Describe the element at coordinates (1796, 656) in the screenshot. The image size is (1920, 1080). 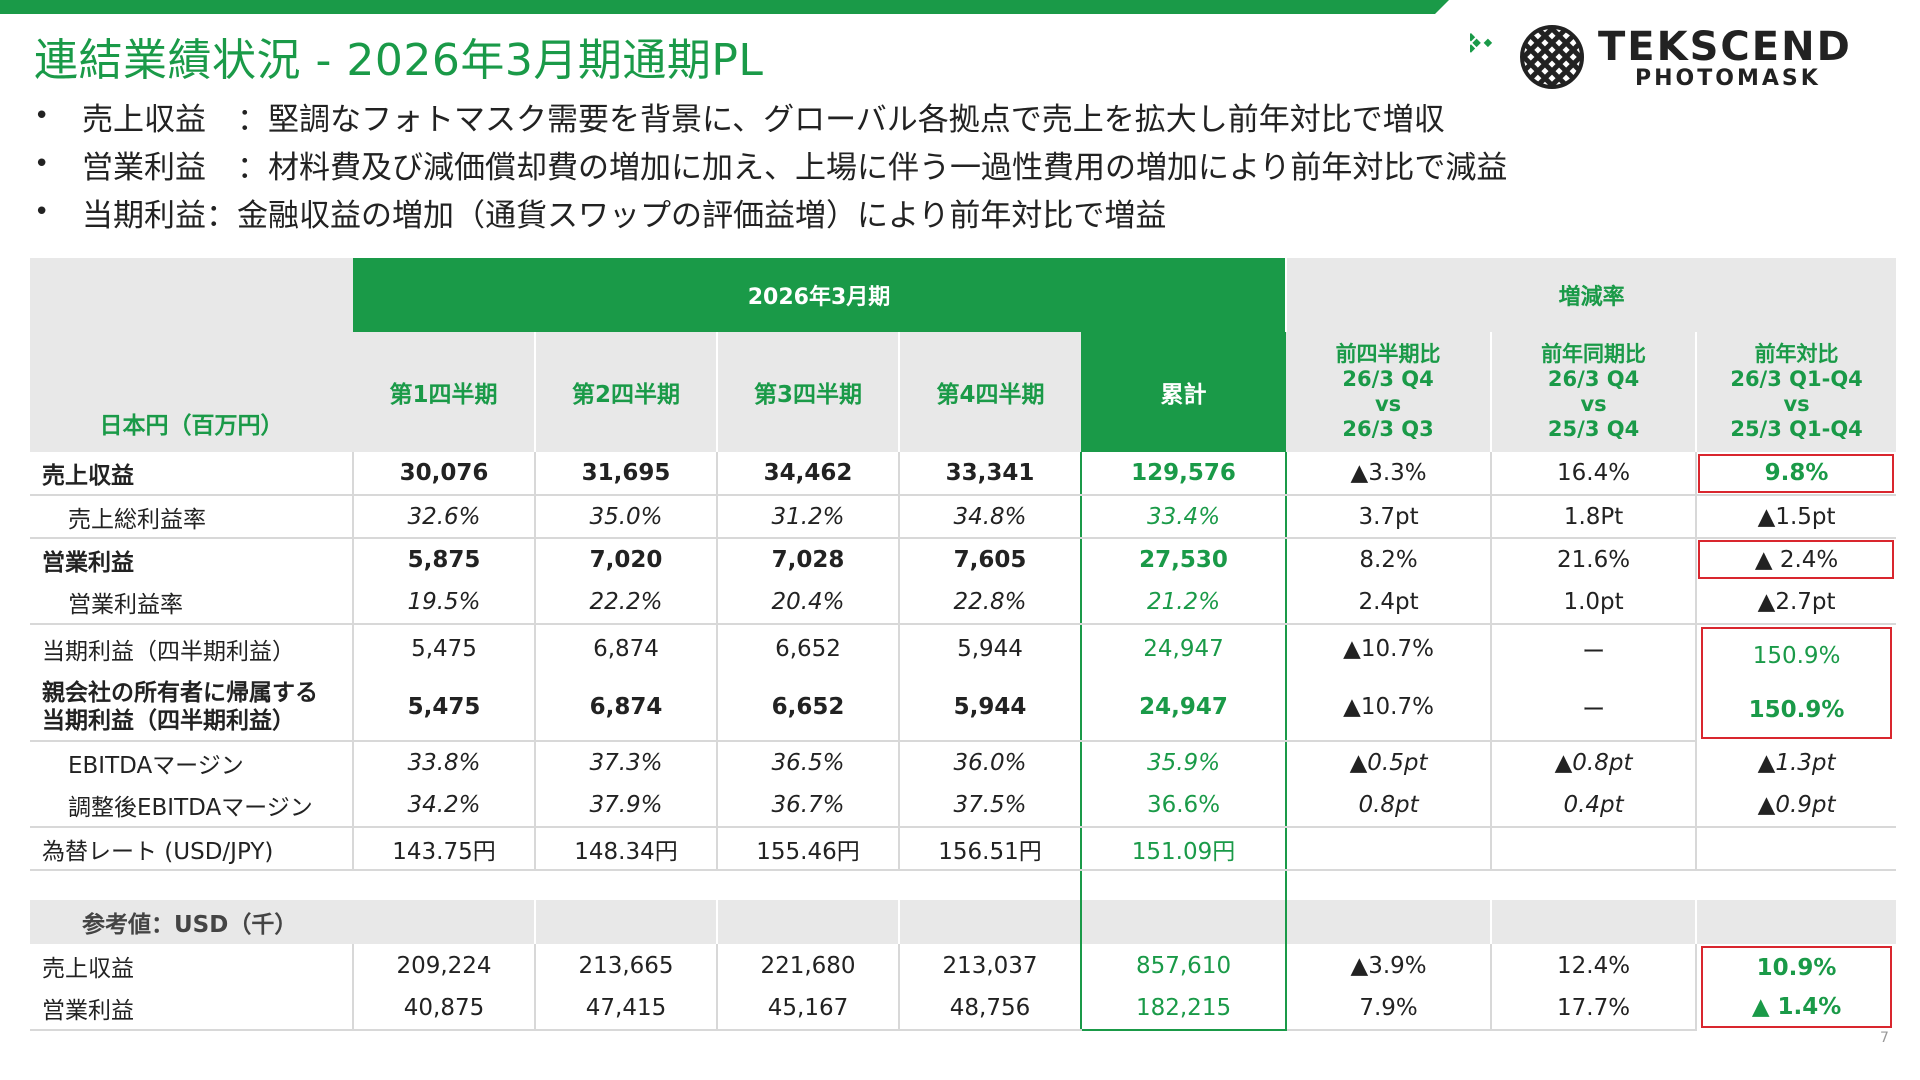
I see `cell-yoy-full: 150.9%` at that location.